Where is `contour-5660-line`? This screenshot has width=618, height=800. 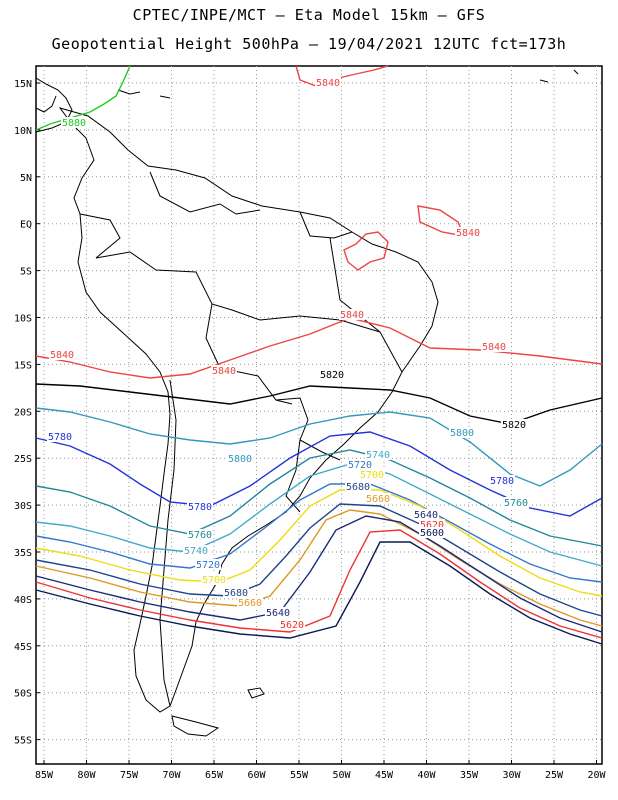 contour-5660-line is located at coordinates (319, 568).